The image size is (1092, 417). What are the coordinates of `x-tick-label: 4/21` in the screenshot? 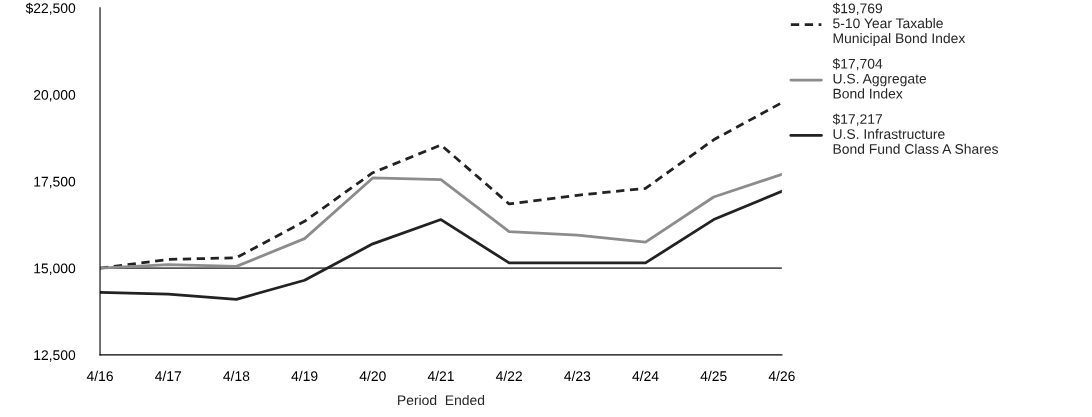 It's located at (440, 376).